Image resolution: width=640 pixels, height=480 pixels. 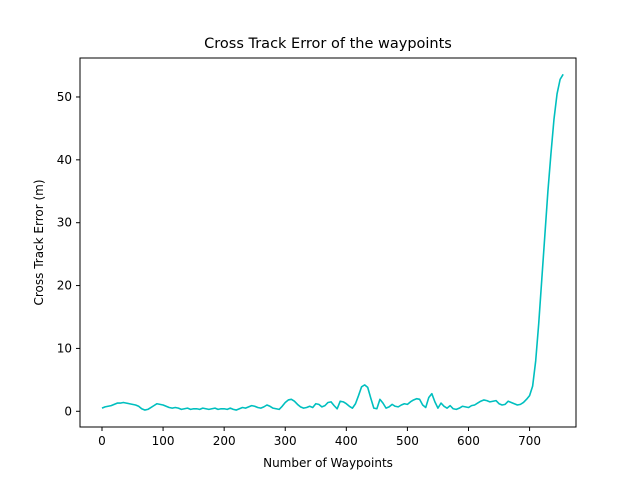 What do you see at coordinates (346, 441) in the screenshot?
I see `x-tick-label: 400` at bounding box center [346, 441].